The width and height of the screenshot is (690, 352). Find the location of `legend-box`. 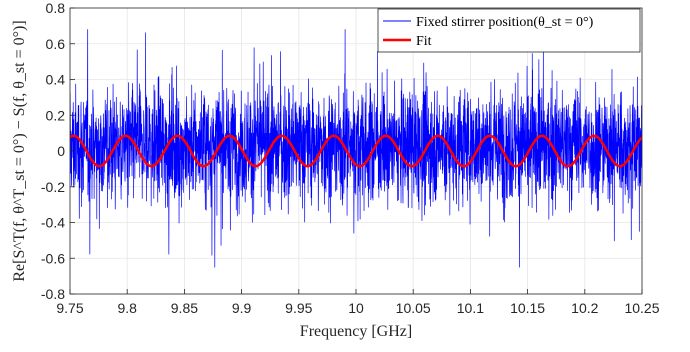

legend-box is located at coordinates (509, 30).